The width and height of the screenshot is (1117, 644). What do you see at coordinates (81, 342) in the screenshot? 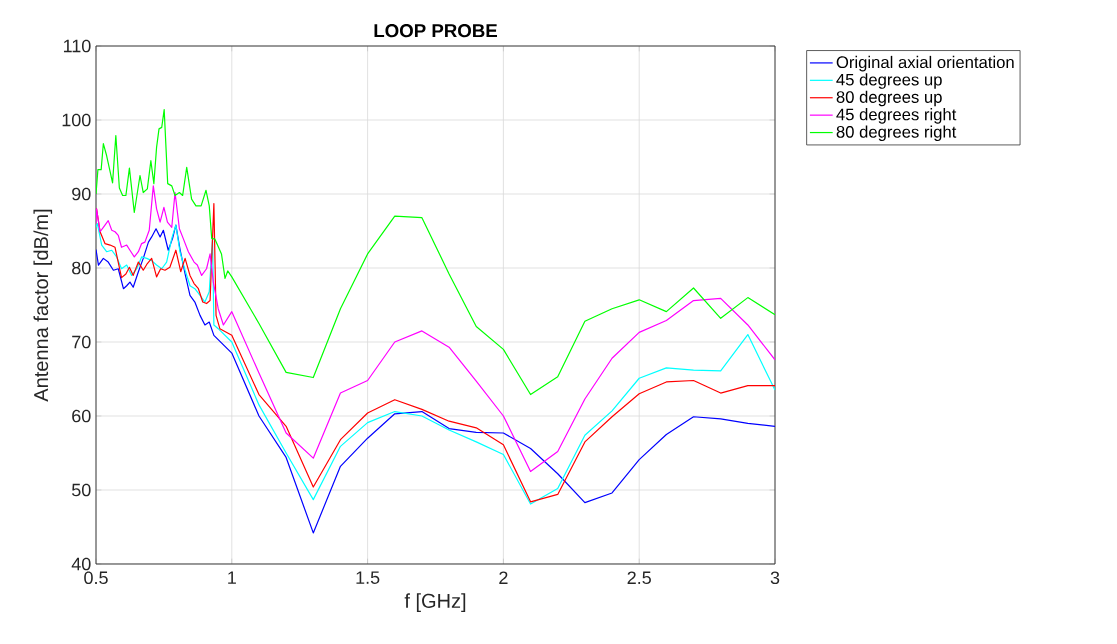
I see `y-tick-label: 70` at bounding box center [81, 342].